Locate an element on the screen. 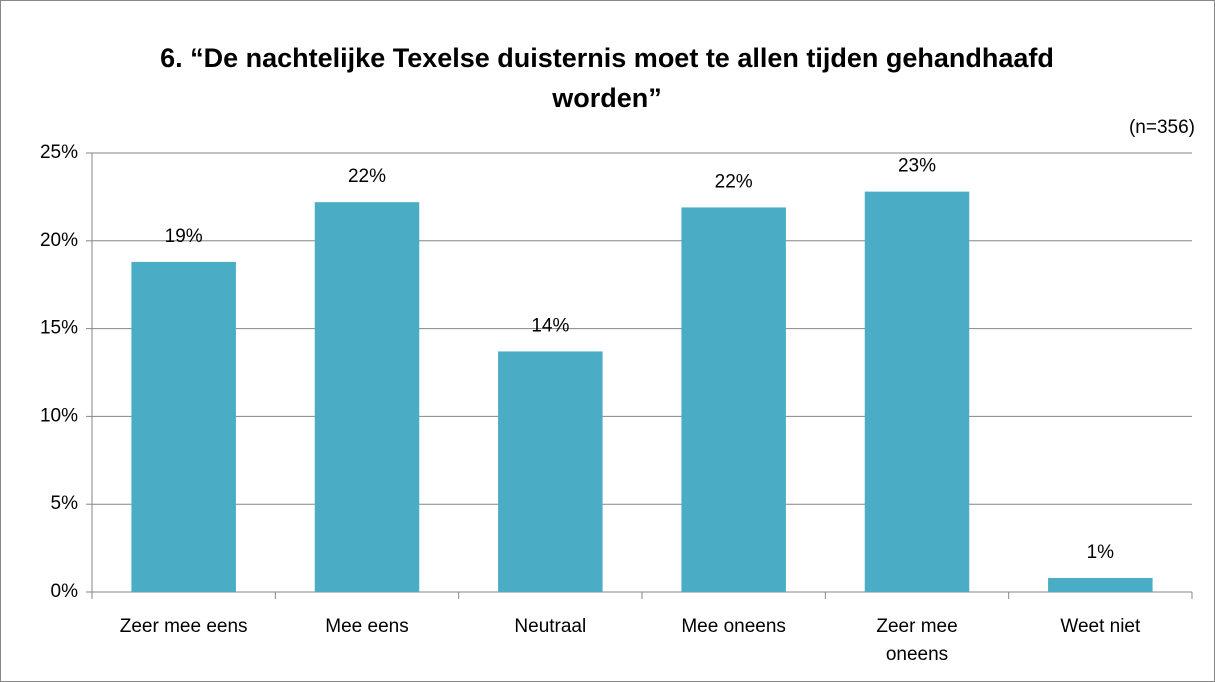  y-tick-label: 5% is located at coordinates (65, 503).